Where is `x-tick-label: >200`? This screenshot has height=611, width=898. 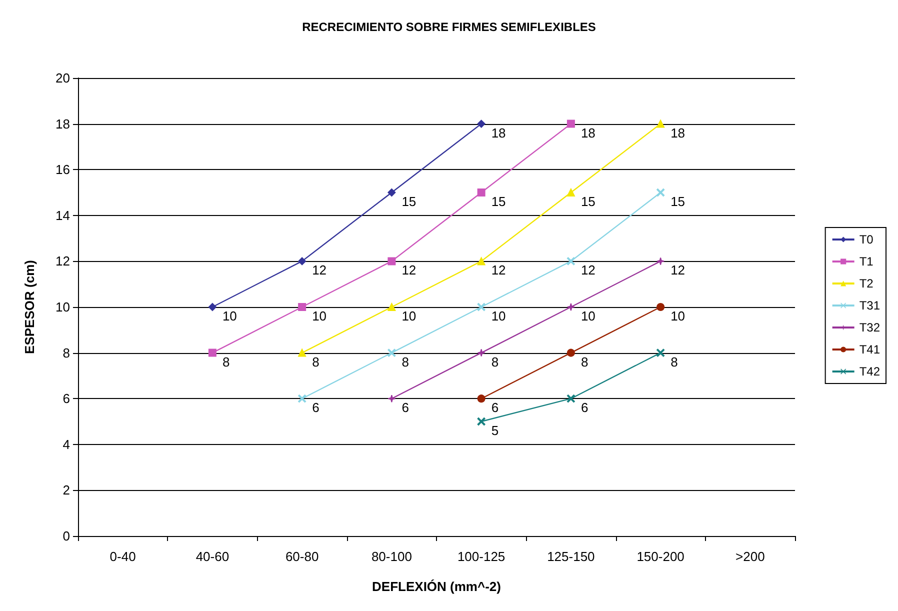 x-tick-label: >200 is located at coordinates (750, 556).